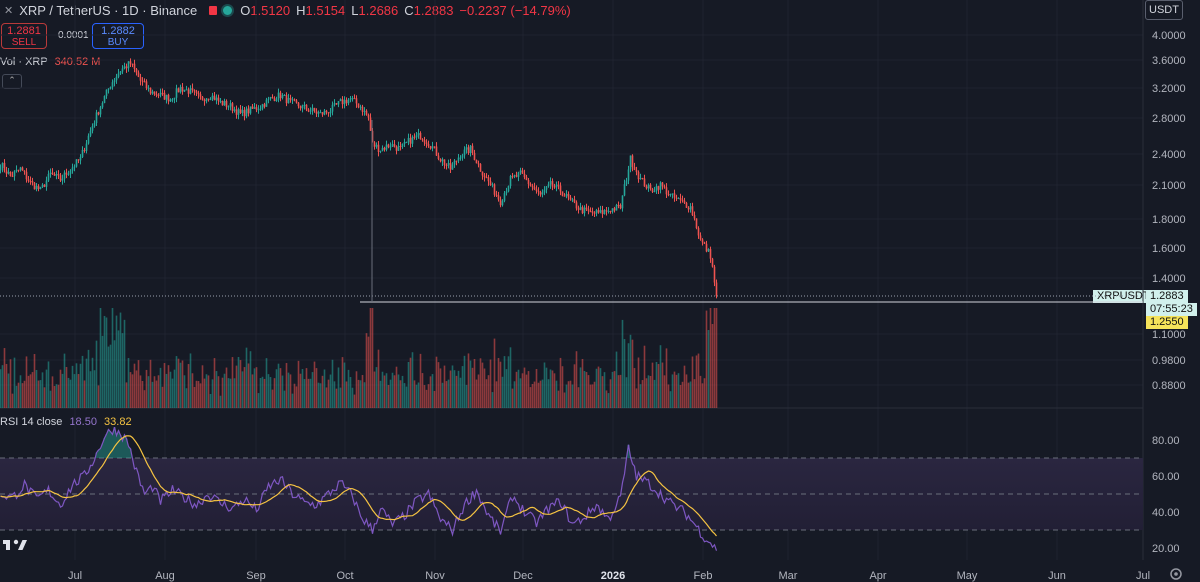 The image size is (1200, 582). What do you see at coordinates (9, 10) in the screenshot?
I see `close-icon: ✕` at bounding box center [9, 10].